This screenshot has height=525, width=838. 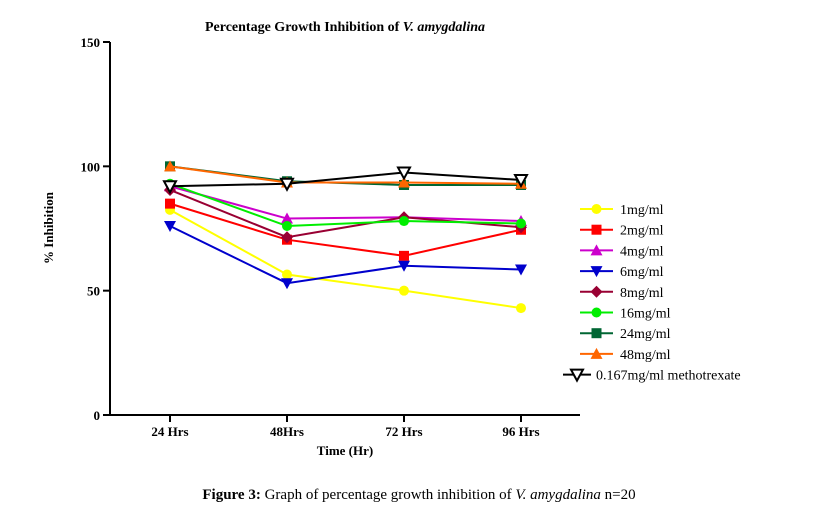 I want to click on y-tick-label: 50, so click(x=93, y=291).